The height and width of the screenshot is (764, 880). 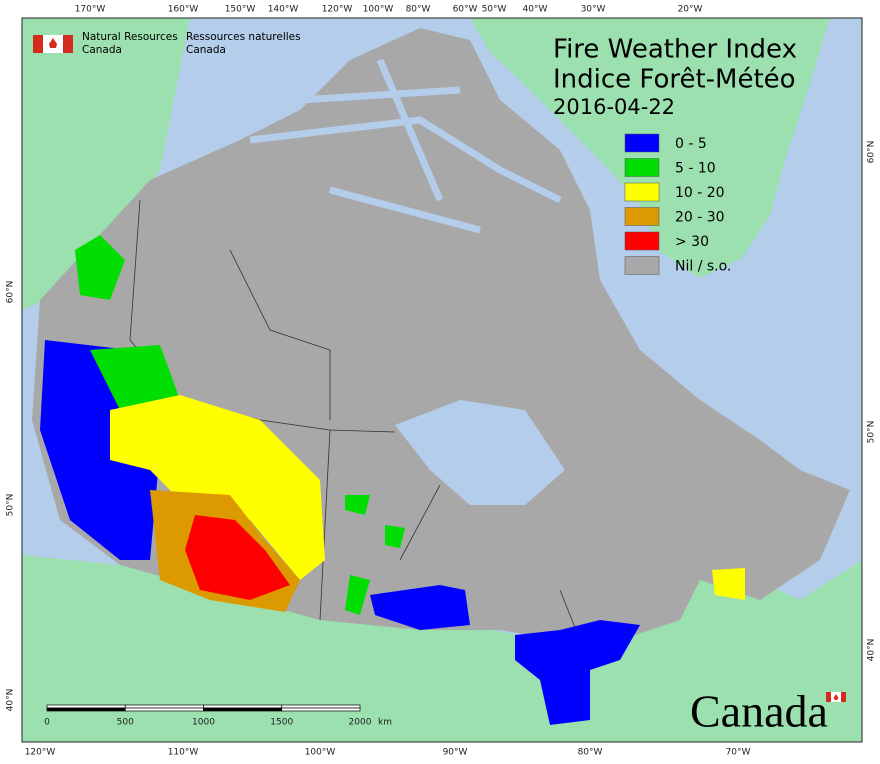 What do you see at coordinates (11, 505) in the screenshot?
I see `left-lat-label: 50°N` at bounding box center [11, 505].